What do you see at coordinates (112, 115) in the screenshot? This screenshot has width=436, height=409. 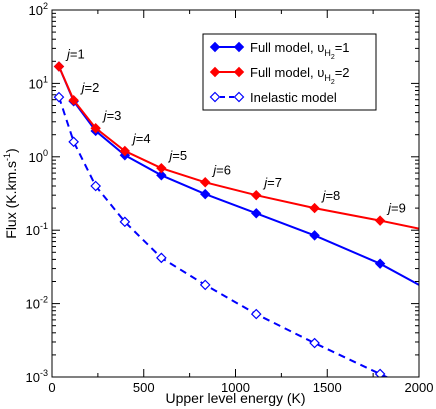 I see `j-annotation: j=3` at bounding box center [112, 115].